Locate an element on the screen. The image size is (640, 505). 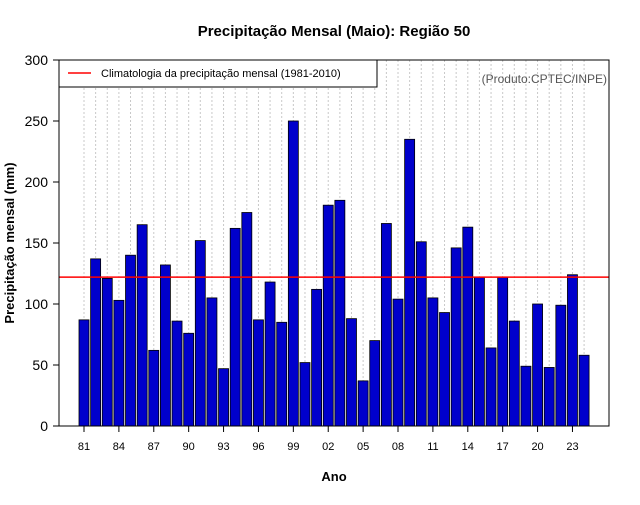
bar-1990 is located at coordinates (189, 379).